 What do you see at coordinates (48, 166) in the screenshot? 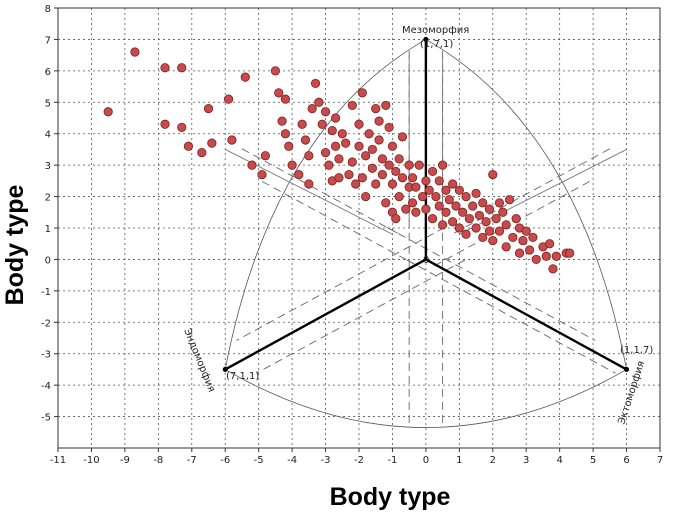
I see `y-tick-label: 3` at bounding box center [48, 166].